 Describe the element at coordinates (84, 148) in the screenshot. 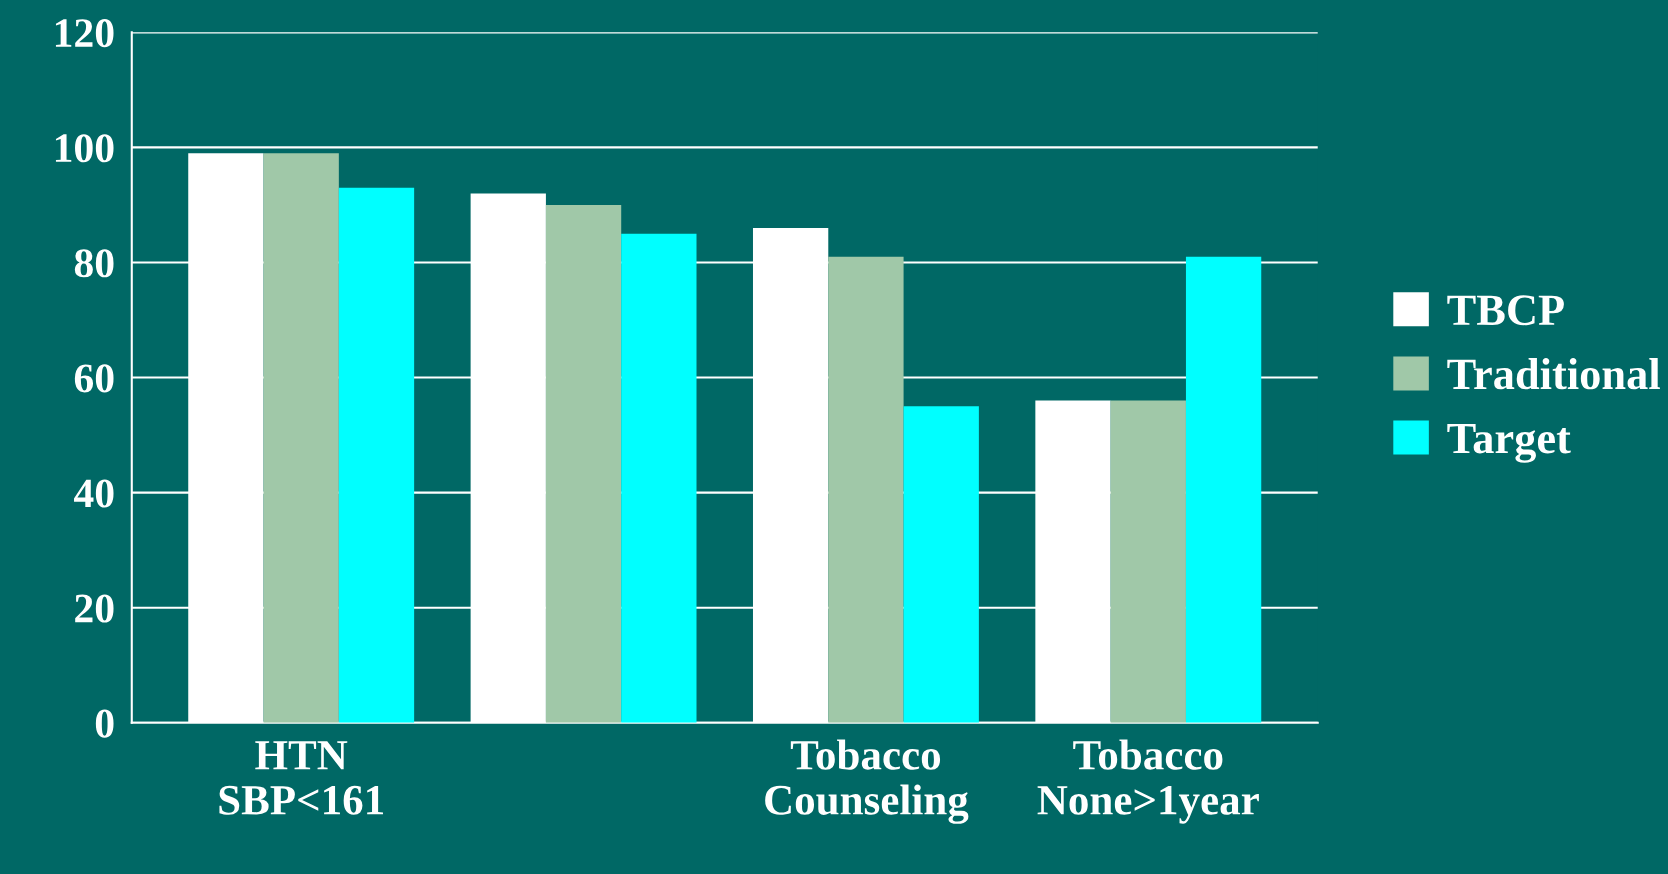

I see `y-tick-label: 100` at that location.